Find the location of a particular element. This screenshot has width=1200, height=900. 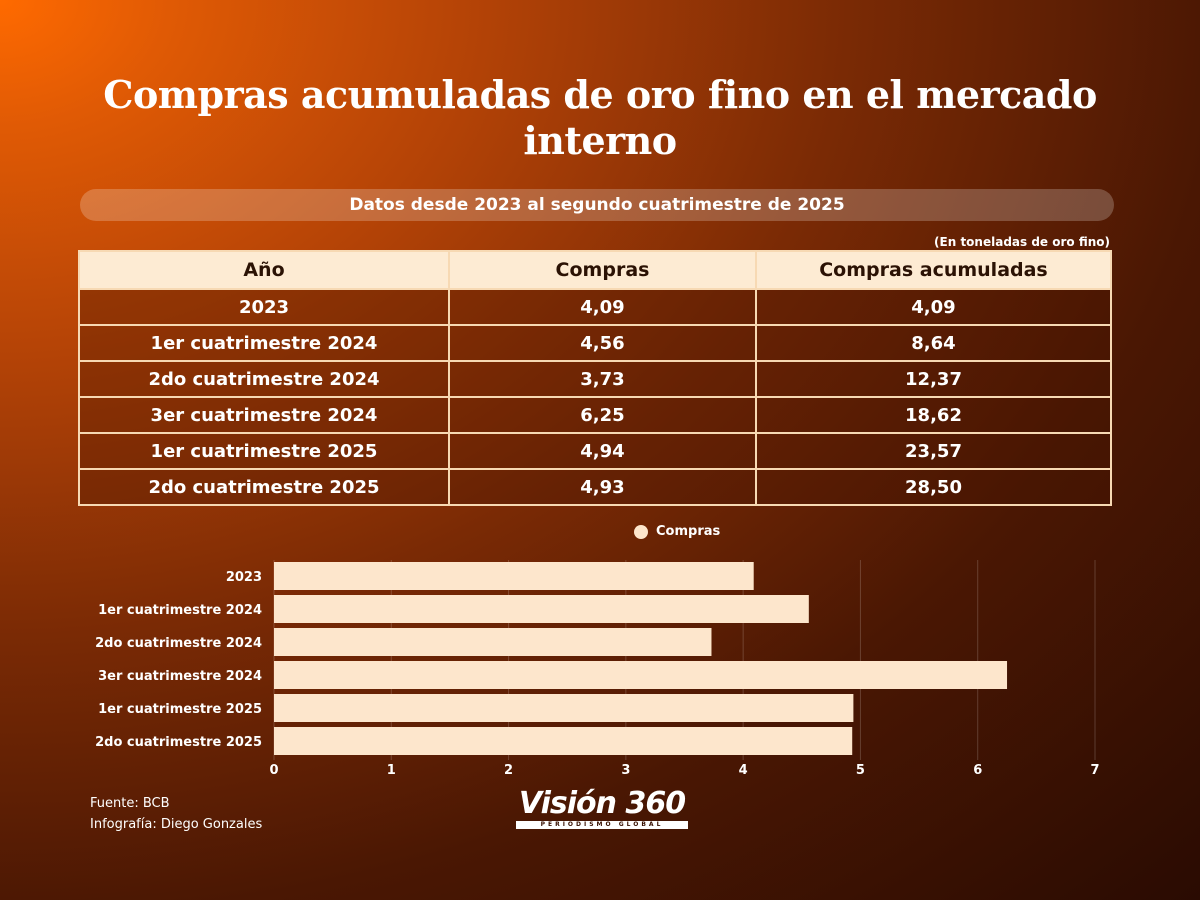

cell-accumulated: 18,62 is located at coordinates (933, 415).